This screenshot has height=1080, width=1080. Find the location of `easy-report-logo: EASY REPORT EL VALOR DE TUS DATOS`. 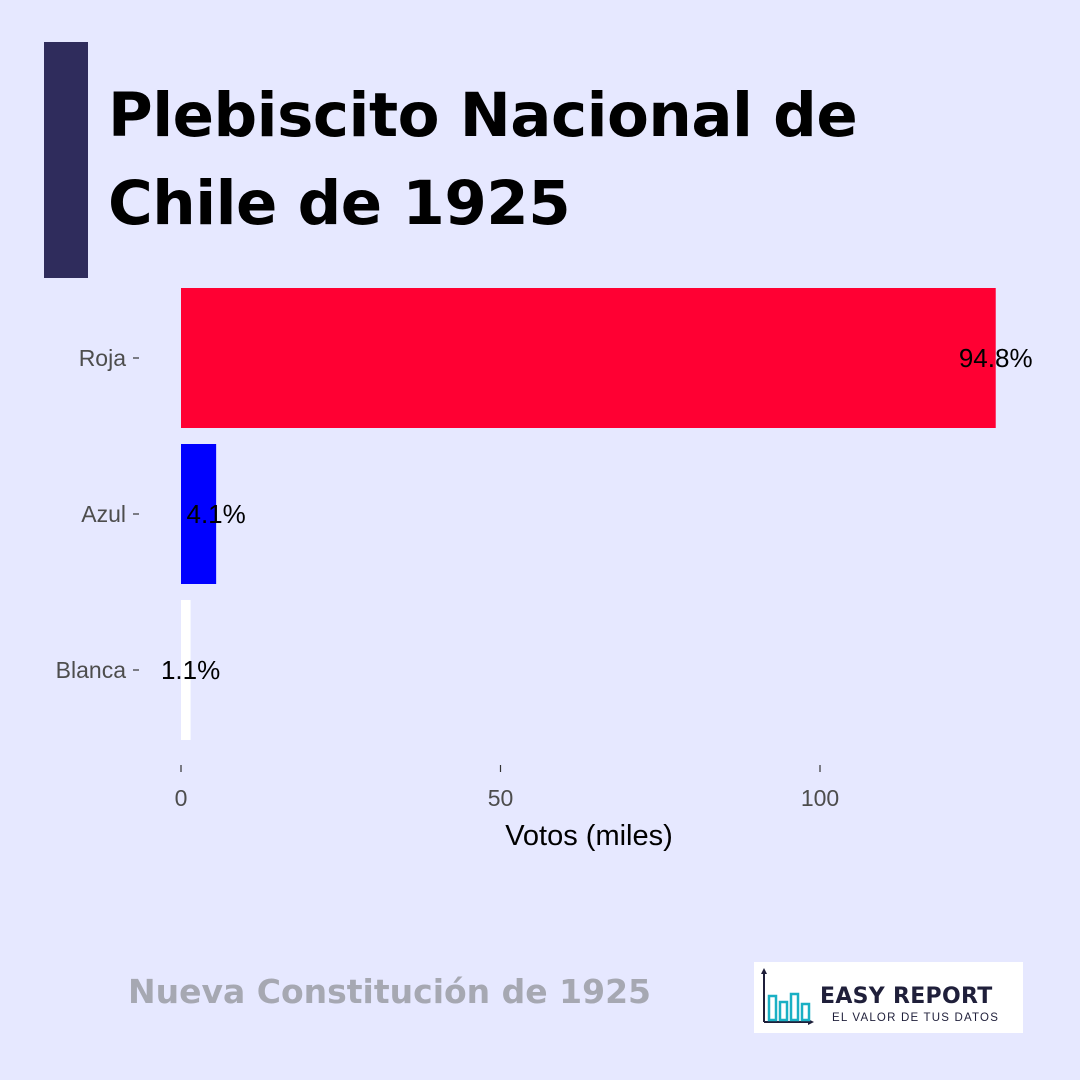

easy-report-logo: EASY REPORT EL VALOR DE TUS DATOS is located at coordinates (888, 997).